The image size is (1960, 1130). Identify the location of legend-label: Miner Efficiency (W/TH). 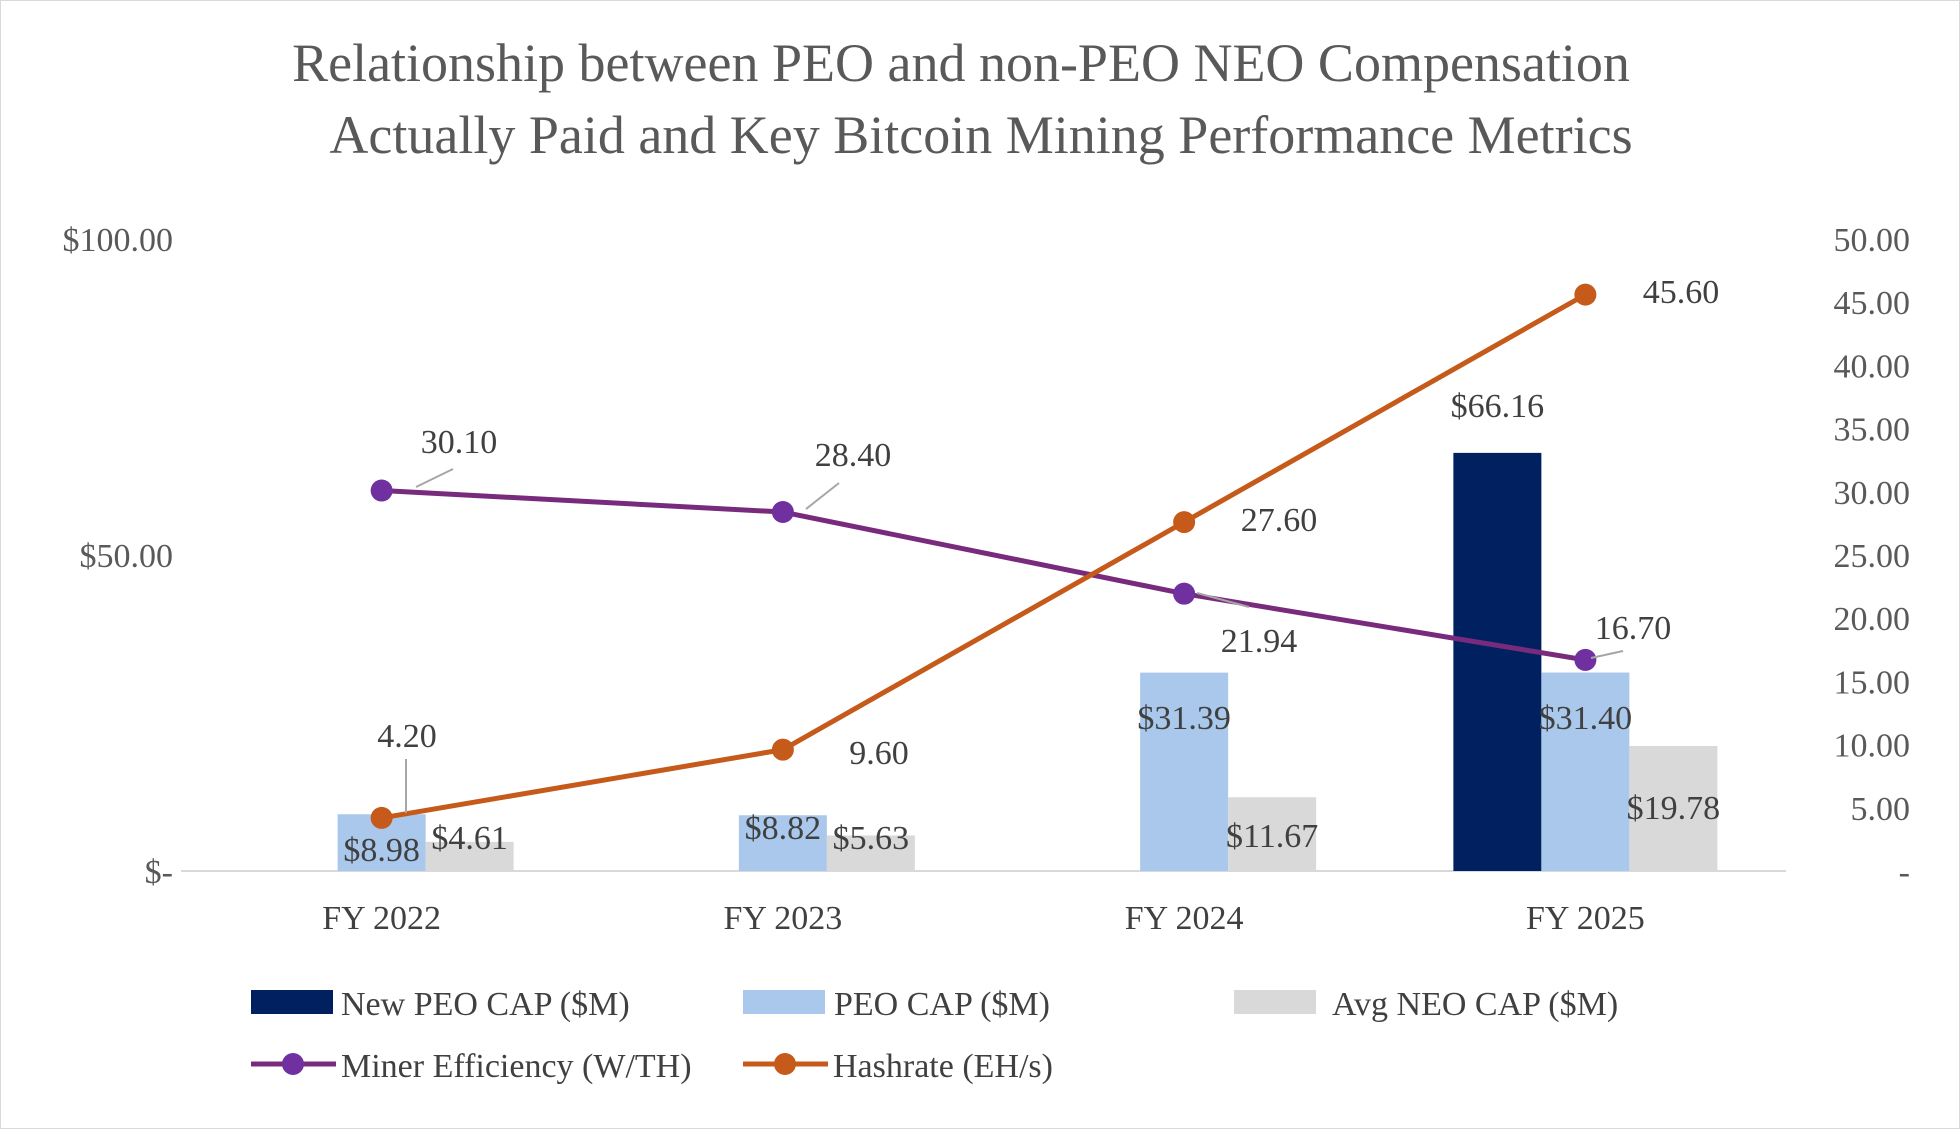
(516, 1066).